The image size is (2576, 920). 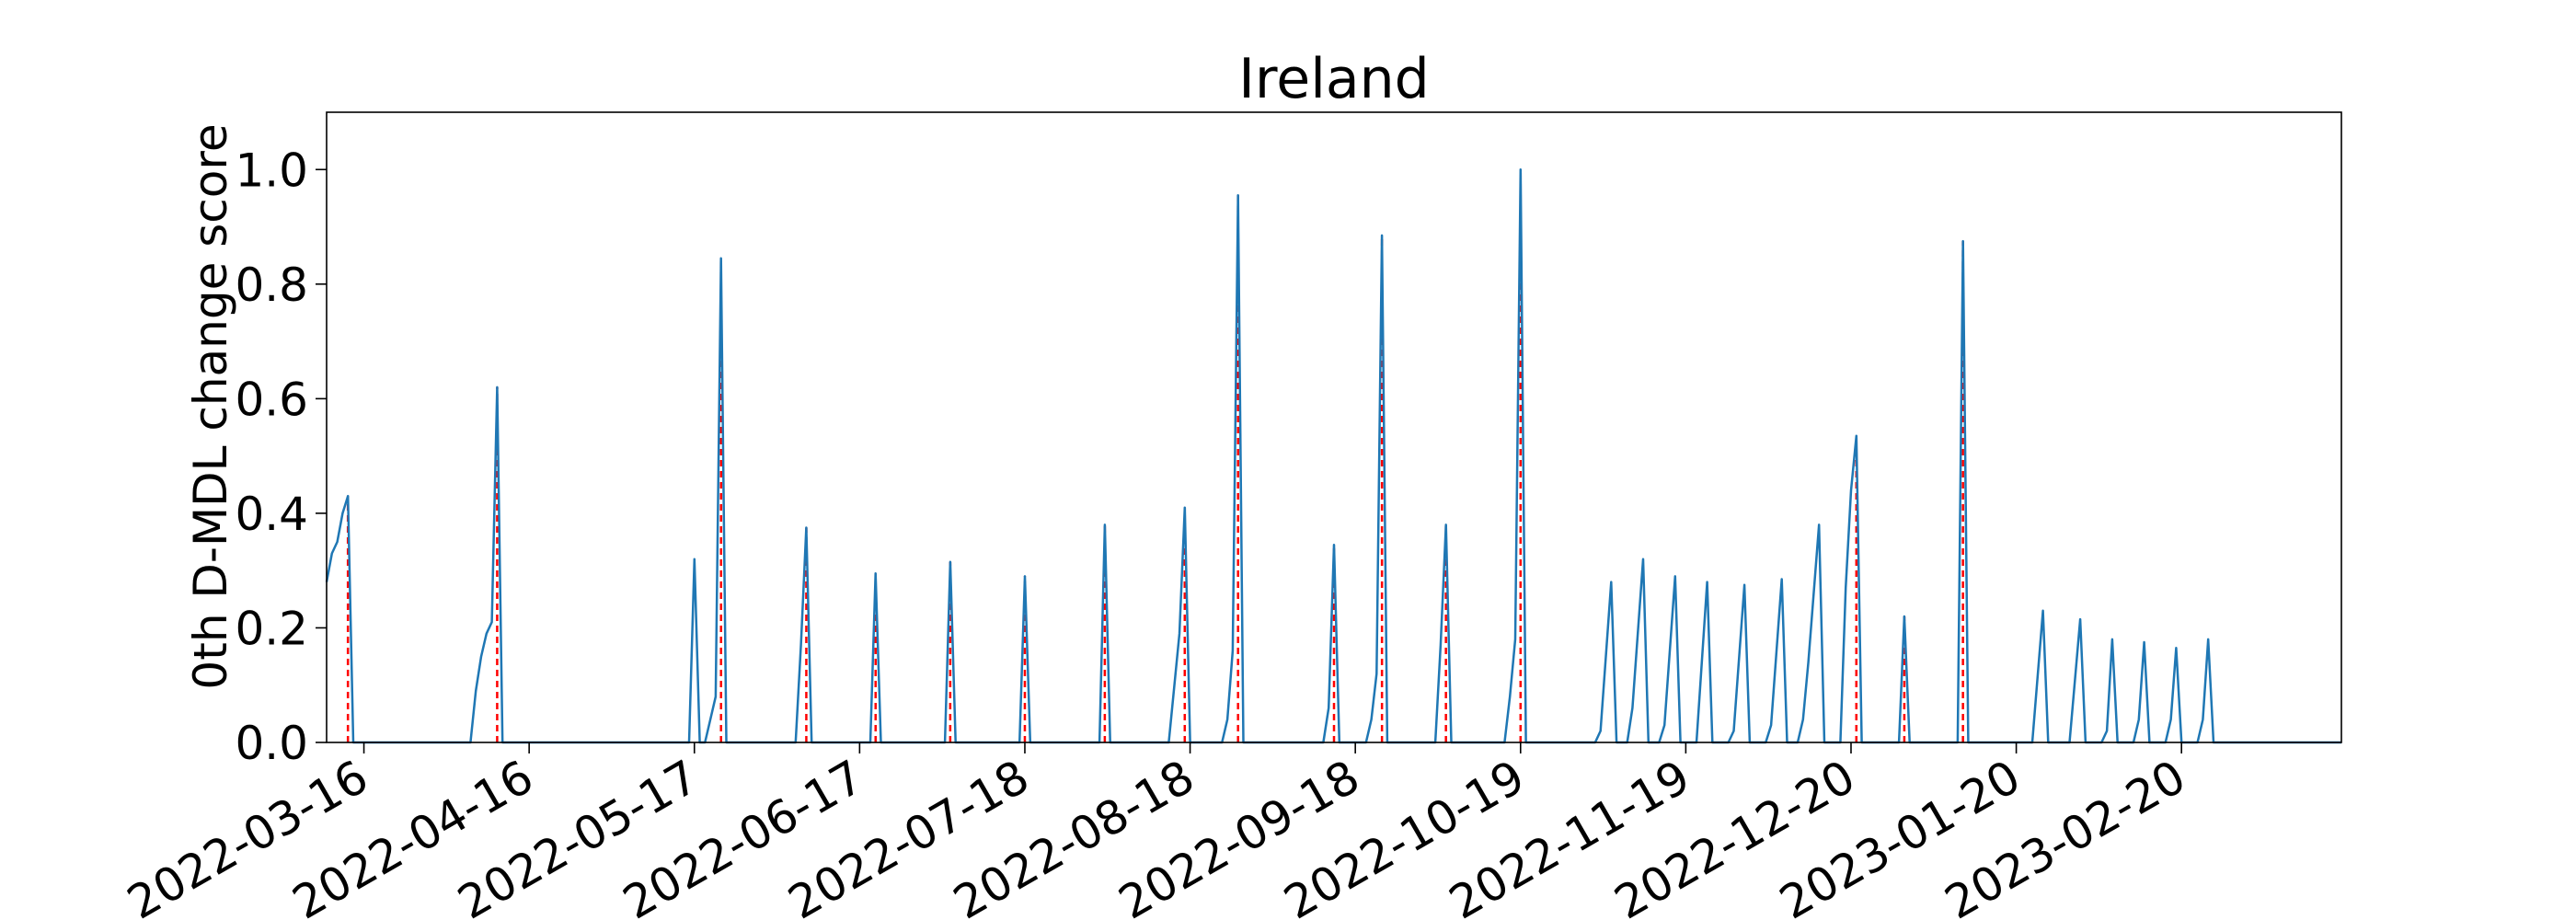 What do you see at coordinates (271, 743) in the screenshot?
I see `y-tick-label: 0.0` at bounding box center [271, 743].